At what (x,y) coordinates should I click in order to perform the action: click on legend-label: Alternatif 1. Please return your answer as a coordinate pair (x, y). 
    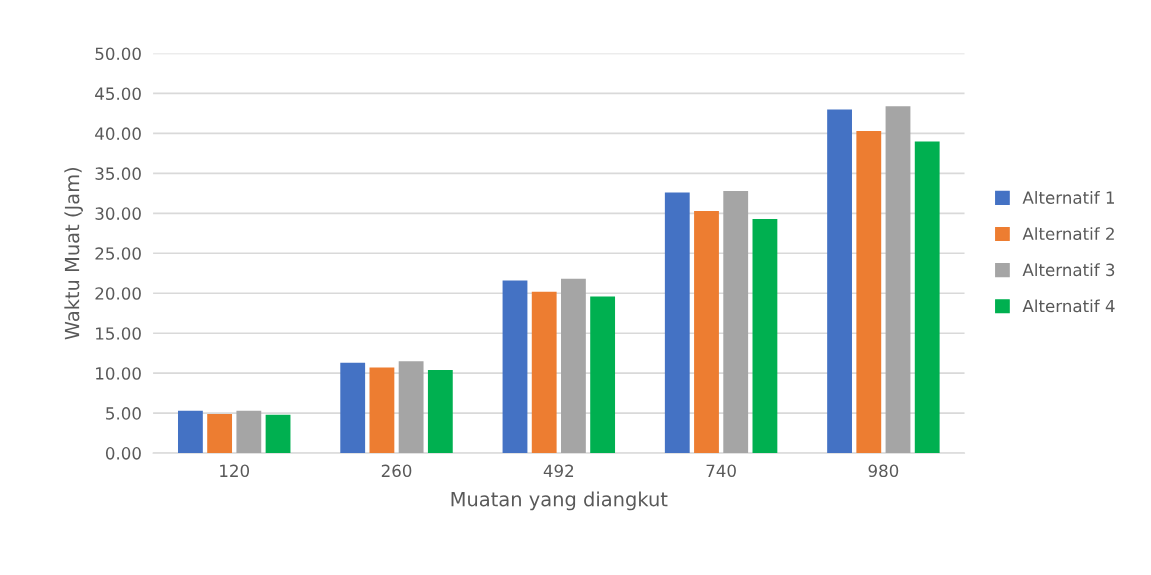
    Looking at the image, I should click on (1068, 197).